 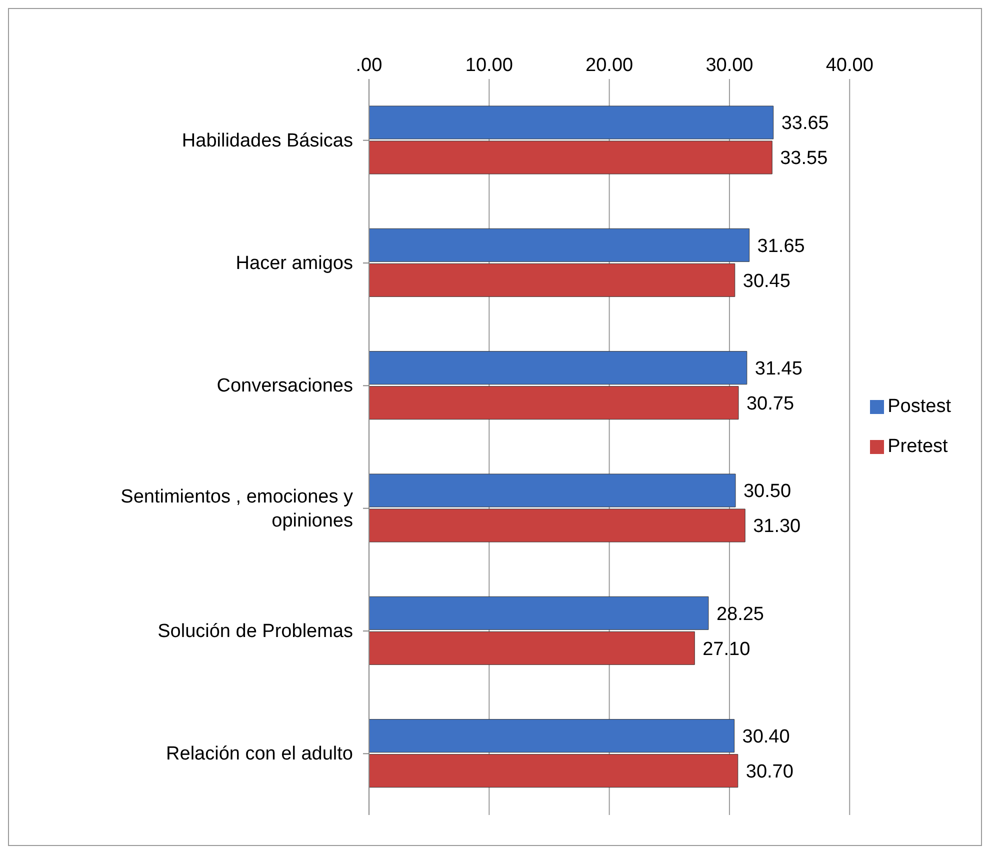 What do you see at coordinates (805, 123) in the screenshot?
I see `data-label: 33.65` at bounding box center [805, 123].